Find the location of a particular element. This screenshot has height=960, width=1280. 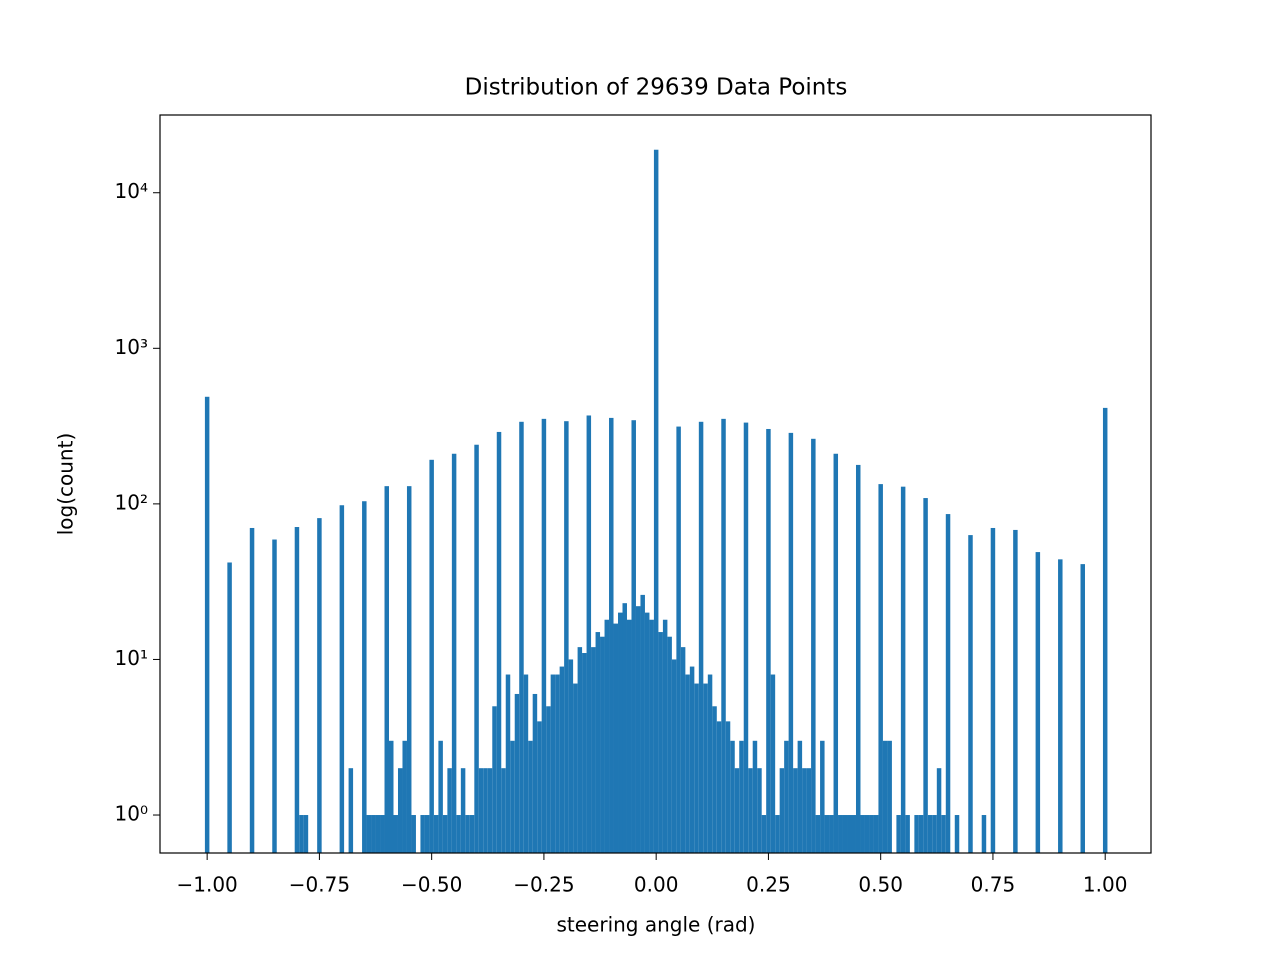

x-tick-label: −0.75 is located at coordinates (319, 885).